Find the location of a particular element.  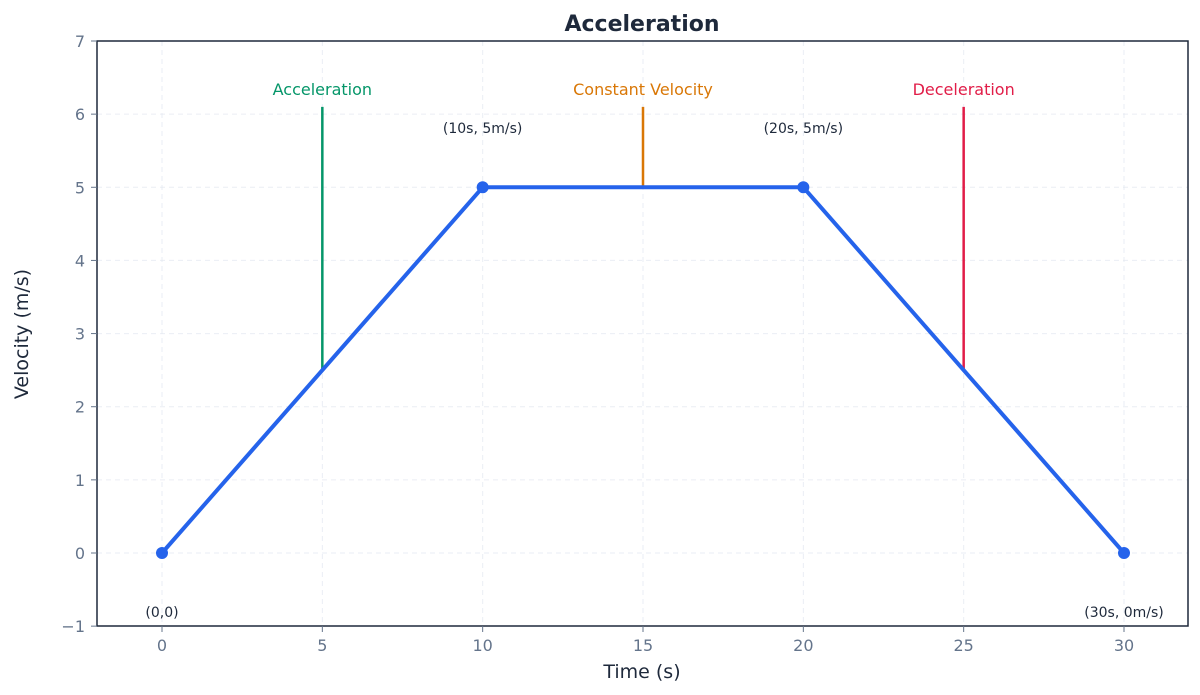

y-axis-ticks: −1 0 1 2 3 4 5 6 7 is located at coordinates (79, 334).